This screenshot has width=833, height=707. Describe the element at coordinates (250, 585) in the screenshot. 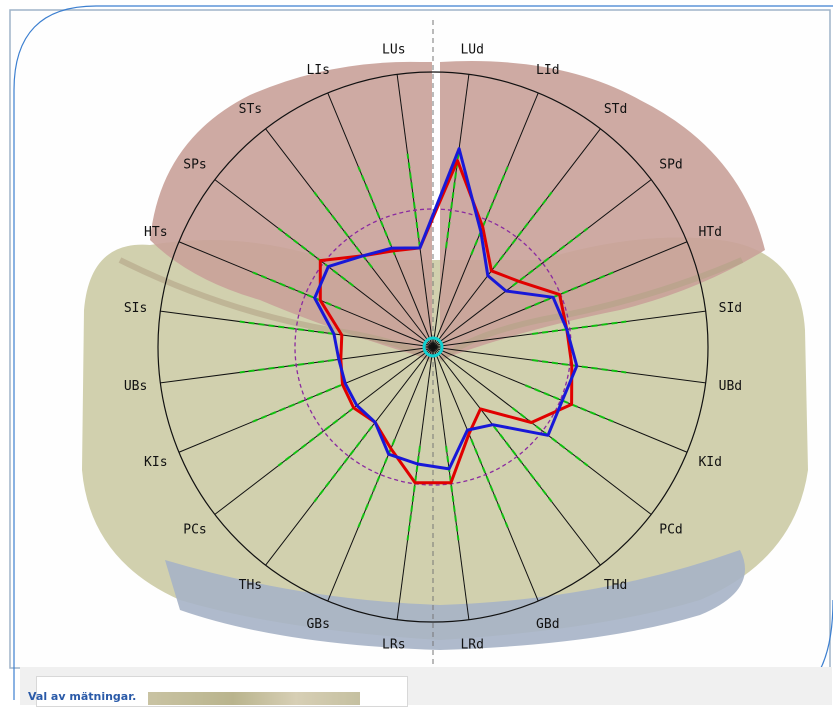

I see `radar-axis-label: THs` at that location.